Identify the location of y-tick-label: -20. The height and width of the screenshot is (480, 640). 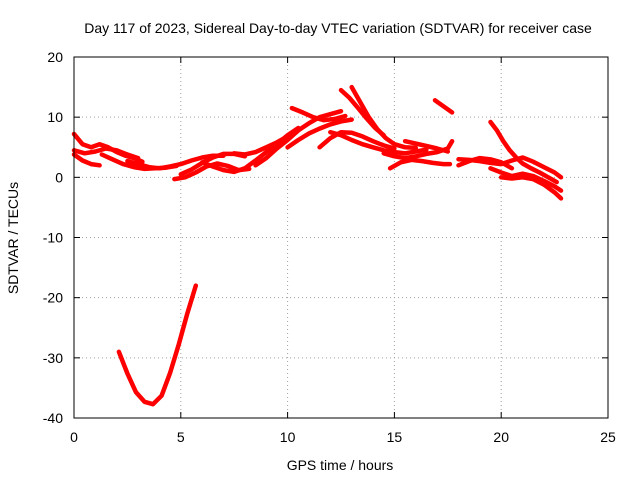
(53, 298).